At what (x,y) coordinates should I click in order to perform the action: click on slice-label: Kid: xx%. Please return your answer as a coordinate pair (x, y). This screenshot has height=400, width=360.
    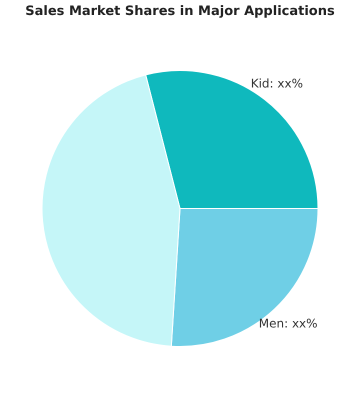
    Looking at the image, I should click on (276, 83).